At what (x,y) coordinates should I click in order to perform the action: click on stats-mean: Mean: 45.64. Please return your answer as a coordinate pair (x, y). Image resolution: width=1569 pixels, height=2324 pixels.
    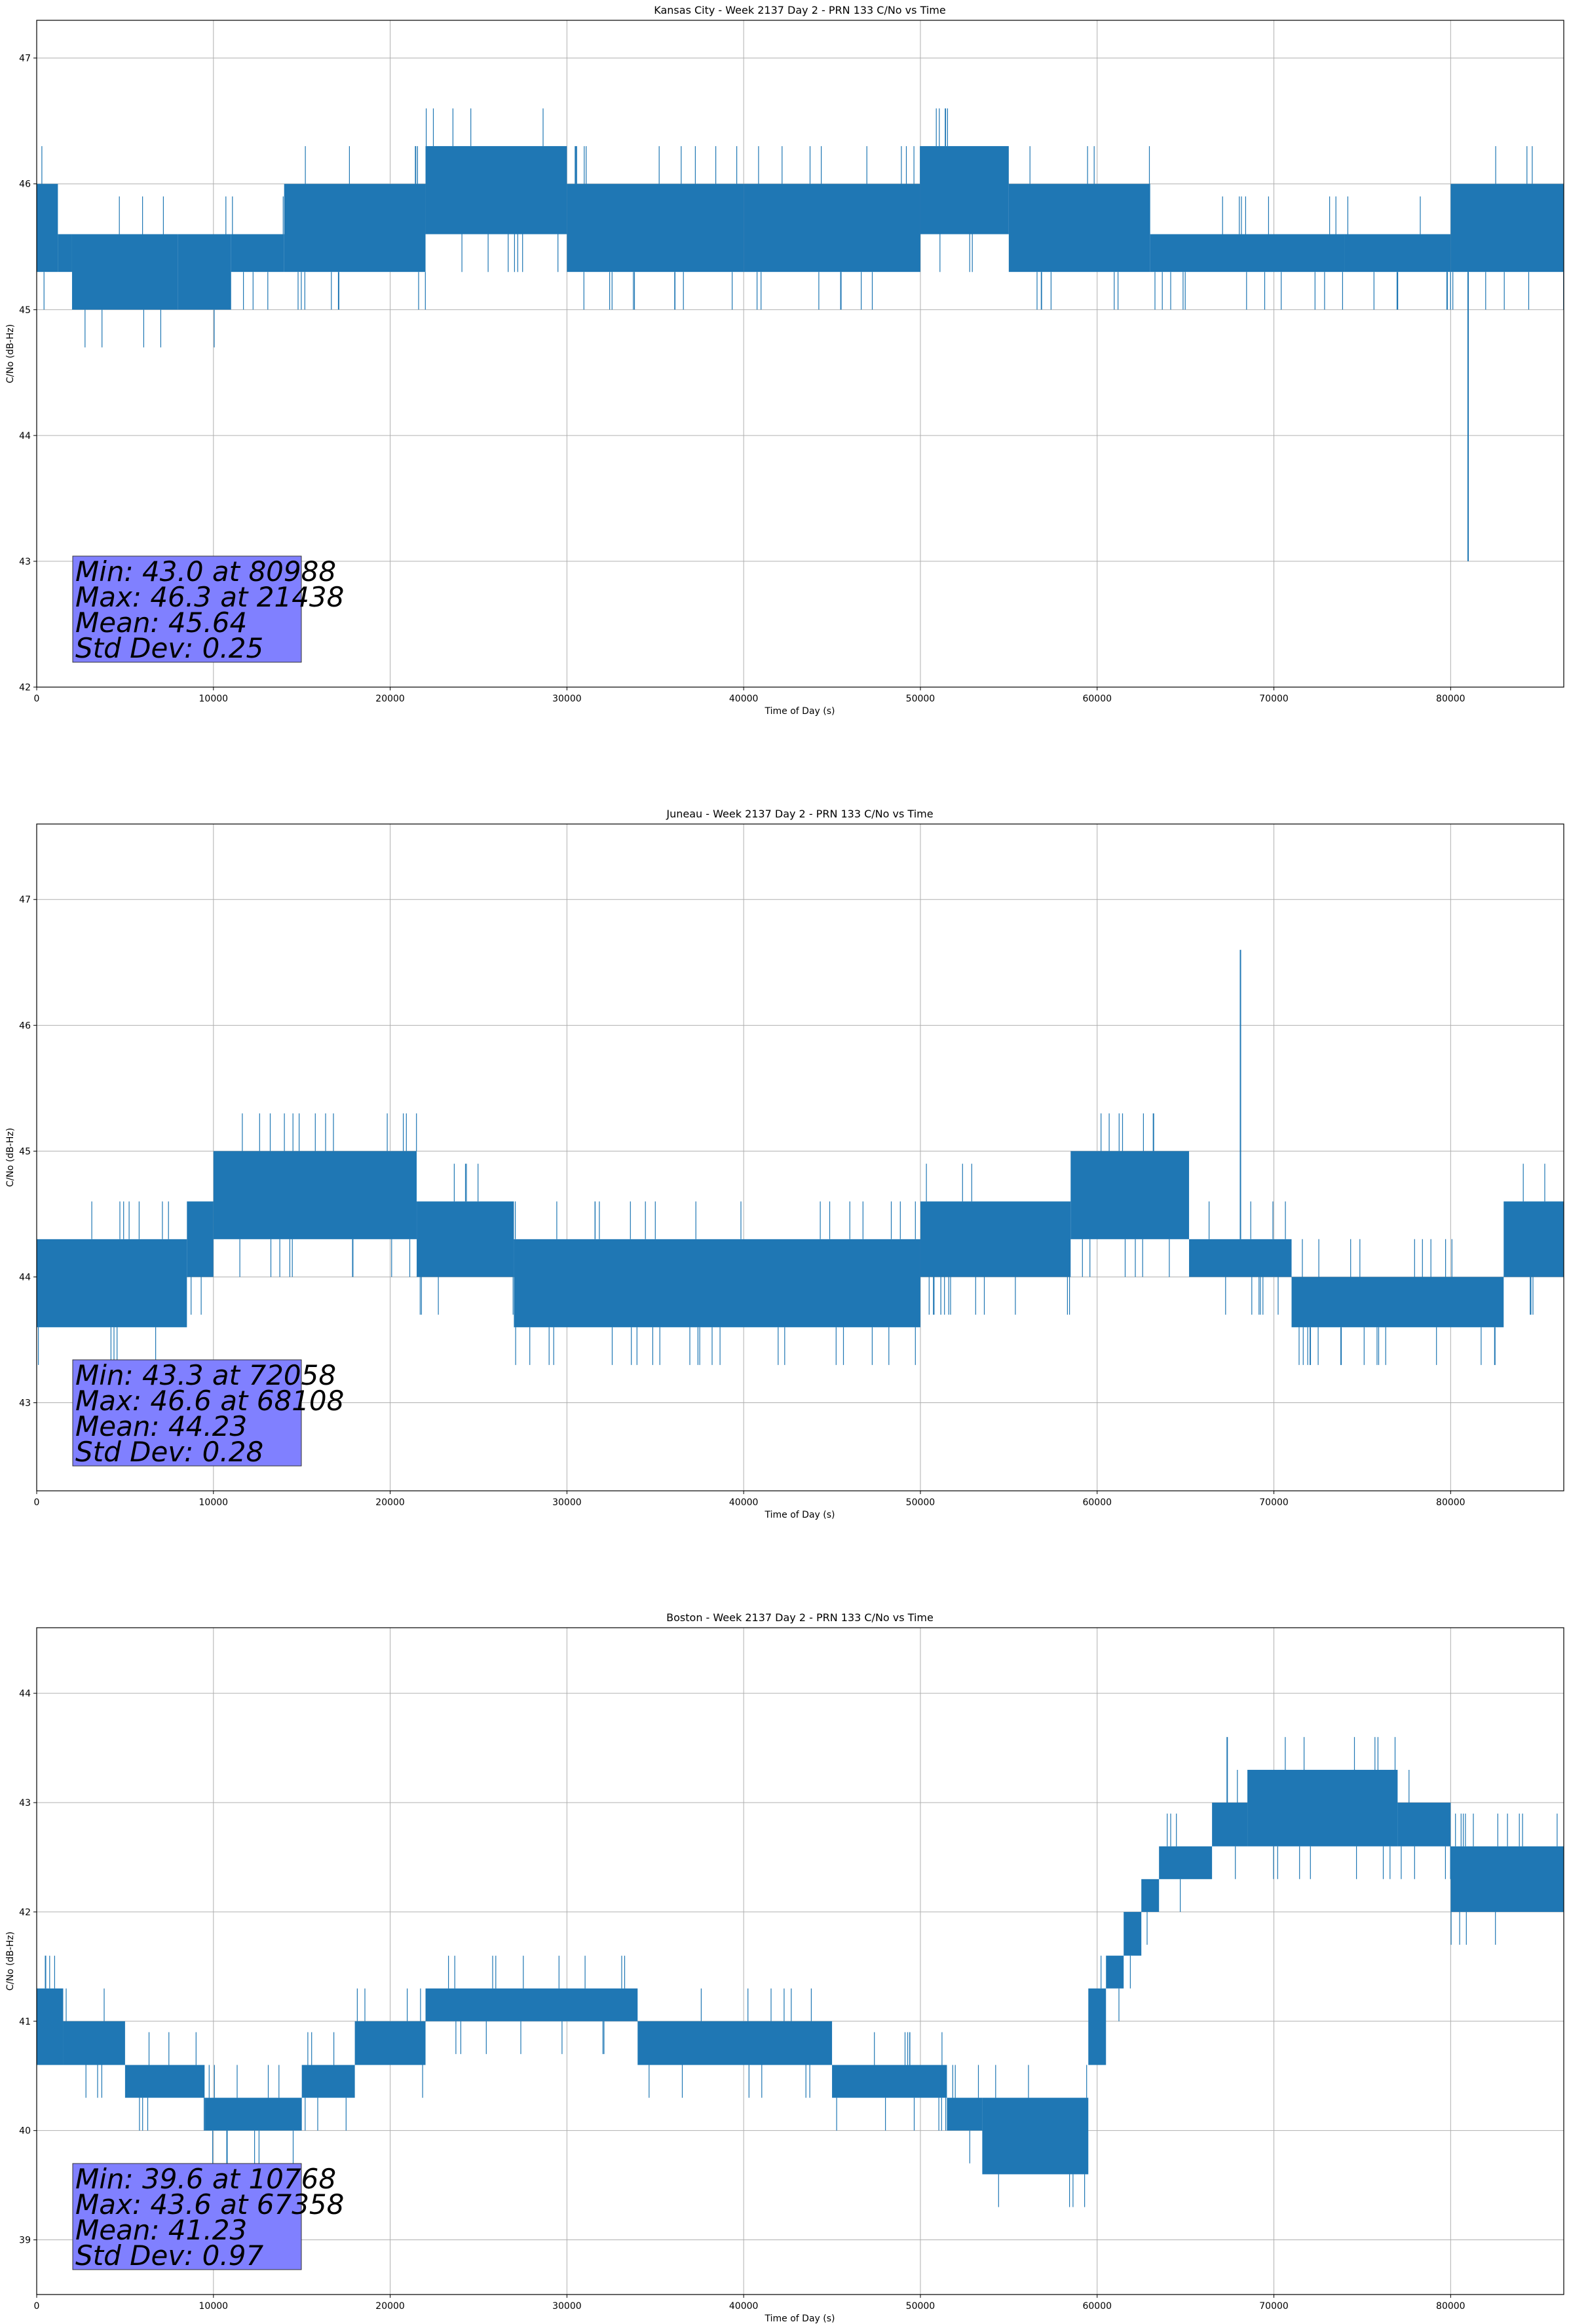
    Looking at the image, I should click on (161, 623).